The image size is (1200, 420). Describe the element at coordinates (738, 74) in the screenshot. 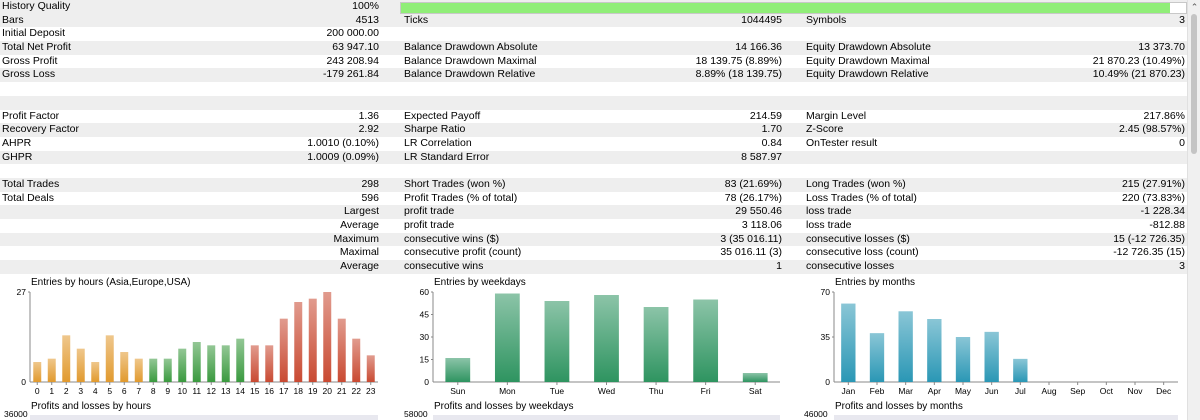

I see `metric-value: 8.89% (18 139.75)` at that location.